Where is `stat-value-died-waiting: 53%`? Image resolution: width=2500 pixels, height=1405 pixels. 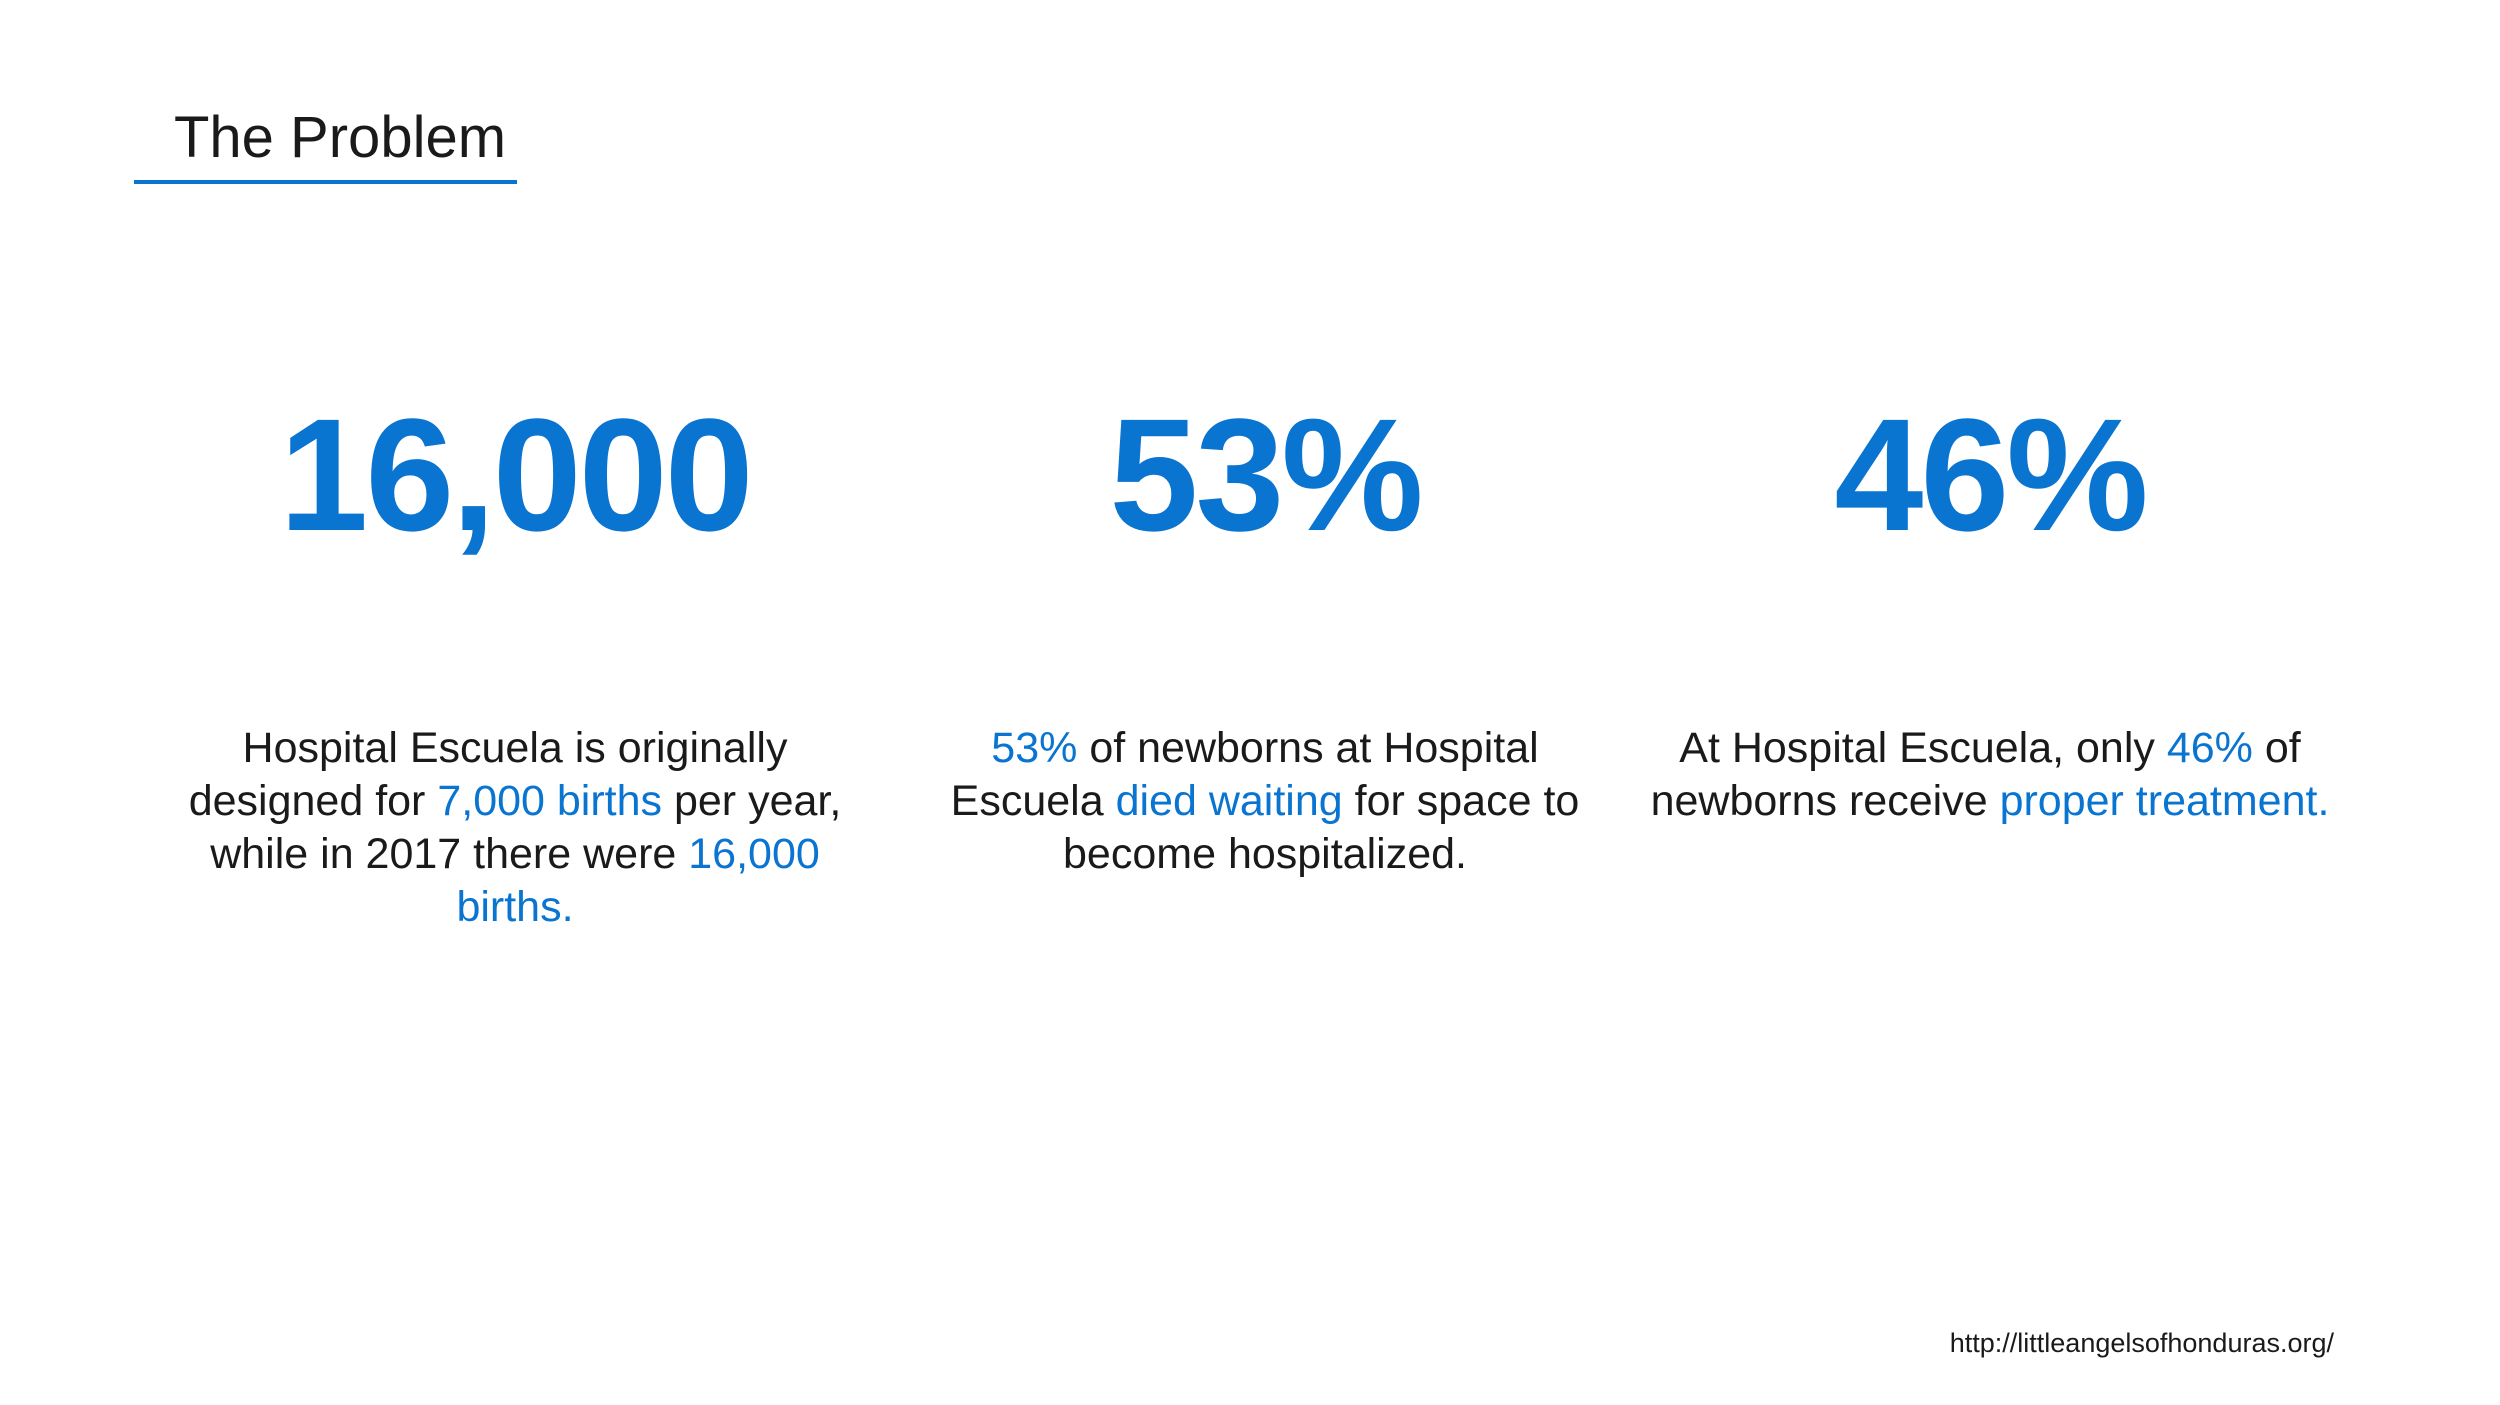
stat-value-died-waiting: 53% is located at coordinates (1266, 474).